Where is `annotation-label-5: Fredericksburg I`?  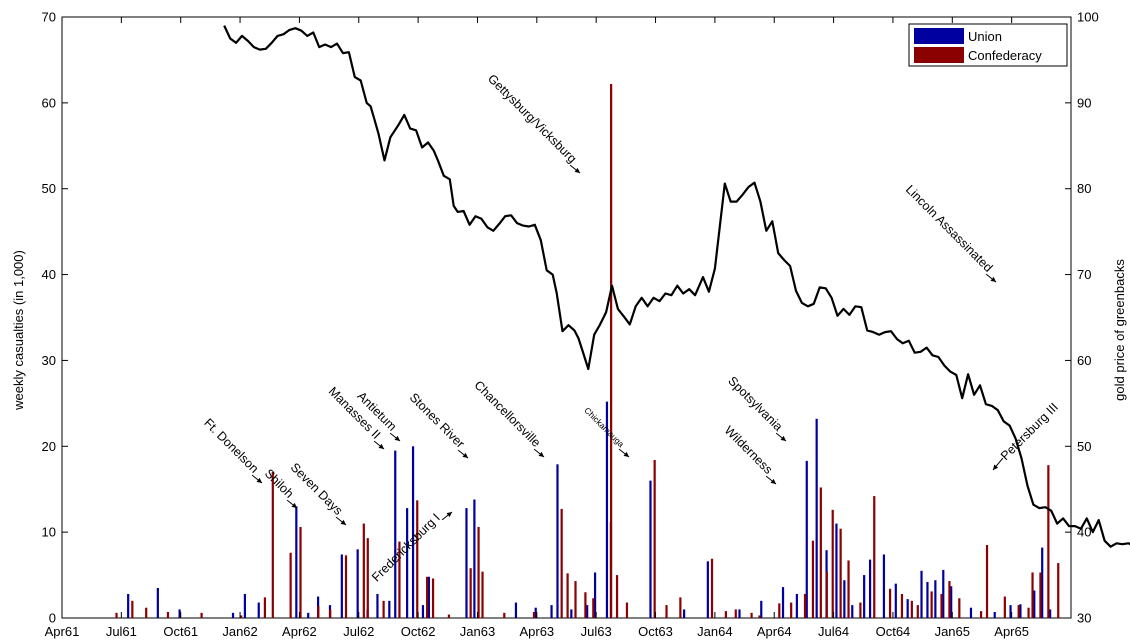 annotation-label-5: Fredericksburg I is located at coordinates (406, 548).